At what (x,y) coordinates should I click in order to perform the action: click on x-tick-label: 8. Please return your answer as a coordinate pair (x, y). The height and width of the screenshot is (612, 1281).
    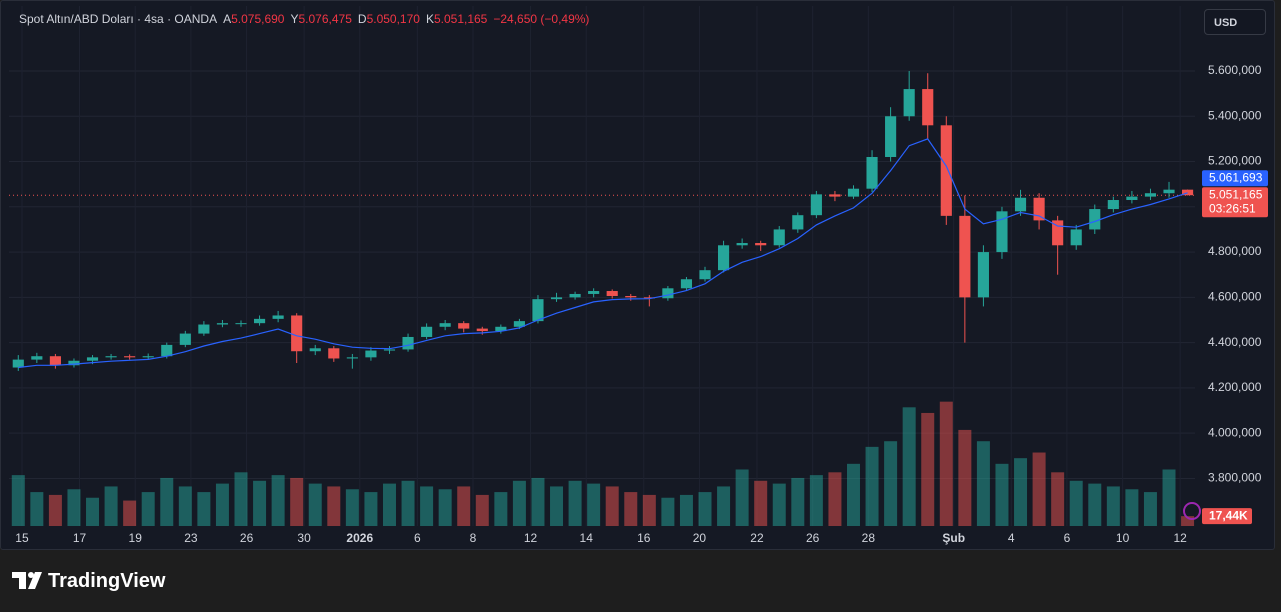
    Looking at the image, I should click on (473, 538).